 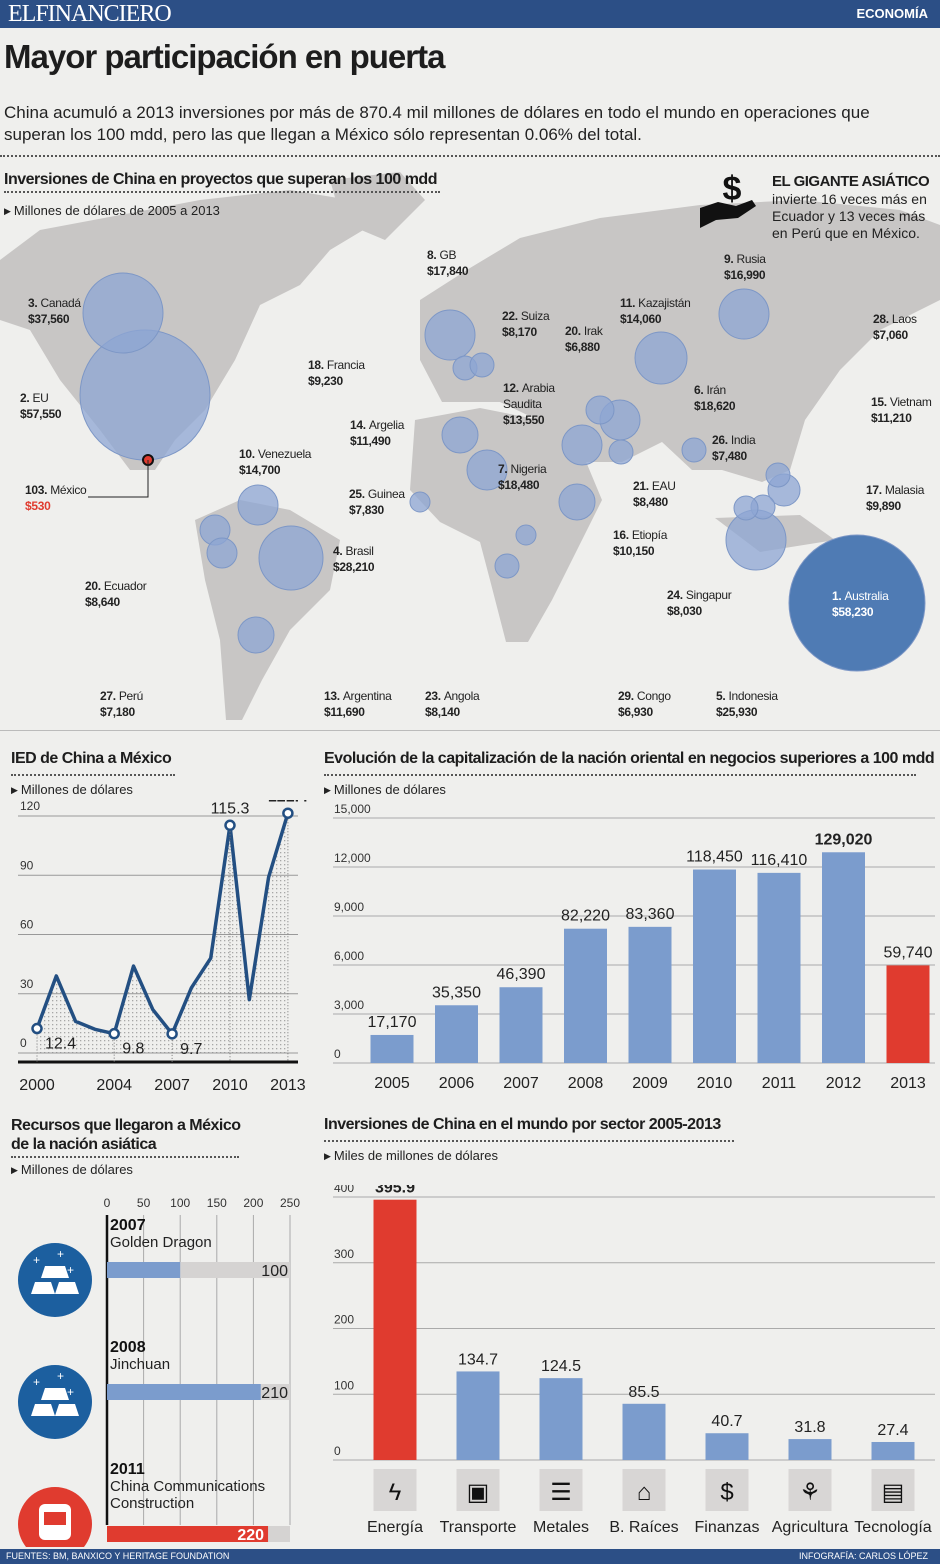 I want to click on y-tick-label: 15,000, so click(x=352, y=809).